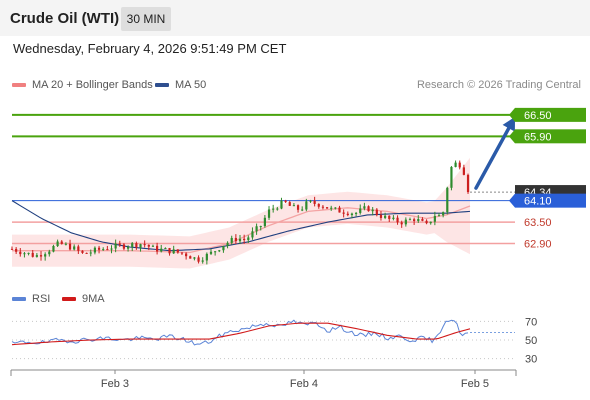  I want to click on legend-item-ma50: MA 50, so click(180, 85).